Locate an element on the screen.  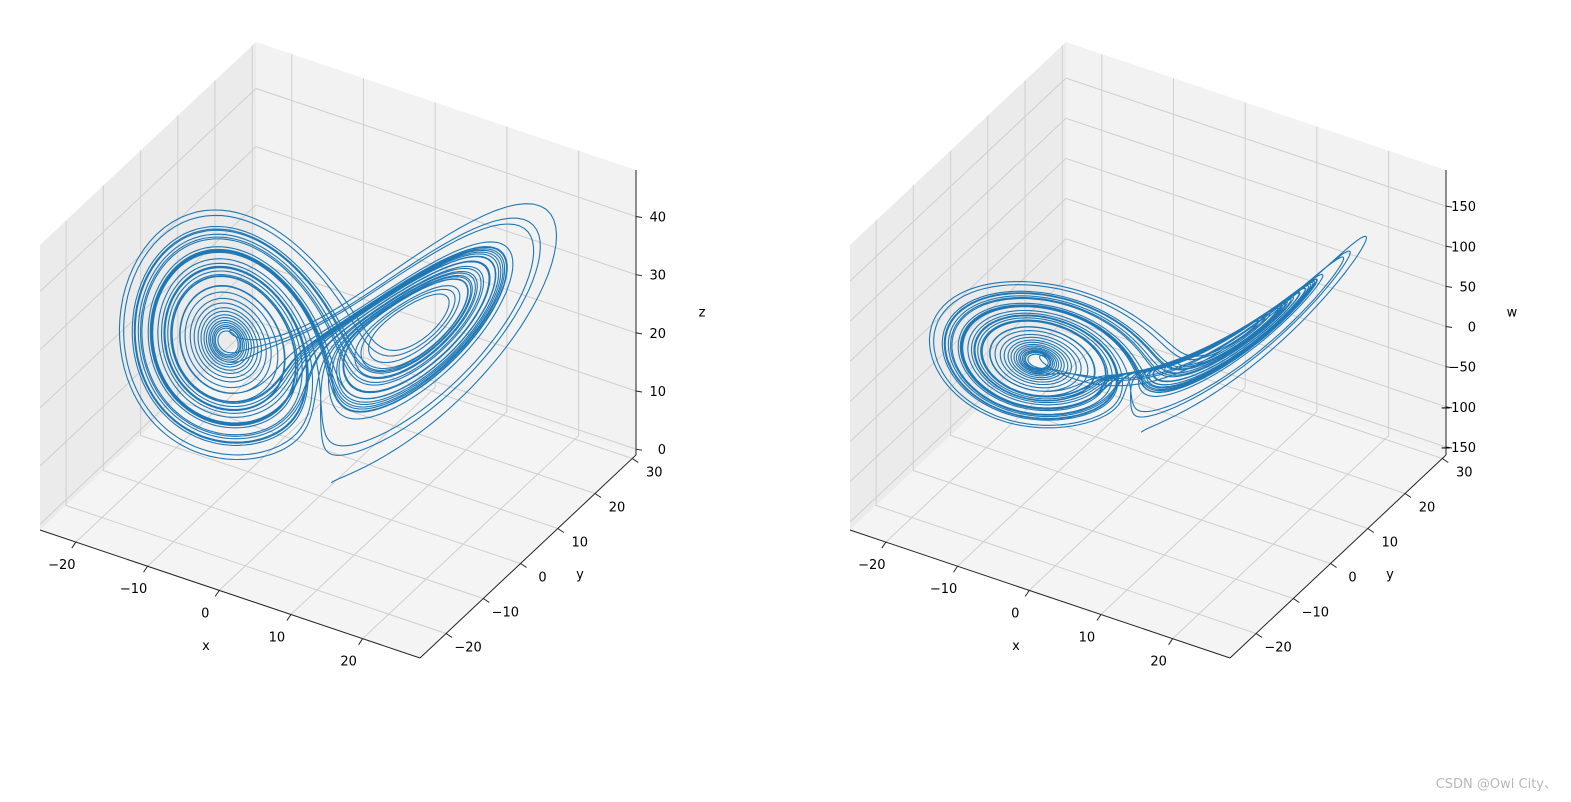
y-tick-label: −10 is located at coordinates (505, 613).